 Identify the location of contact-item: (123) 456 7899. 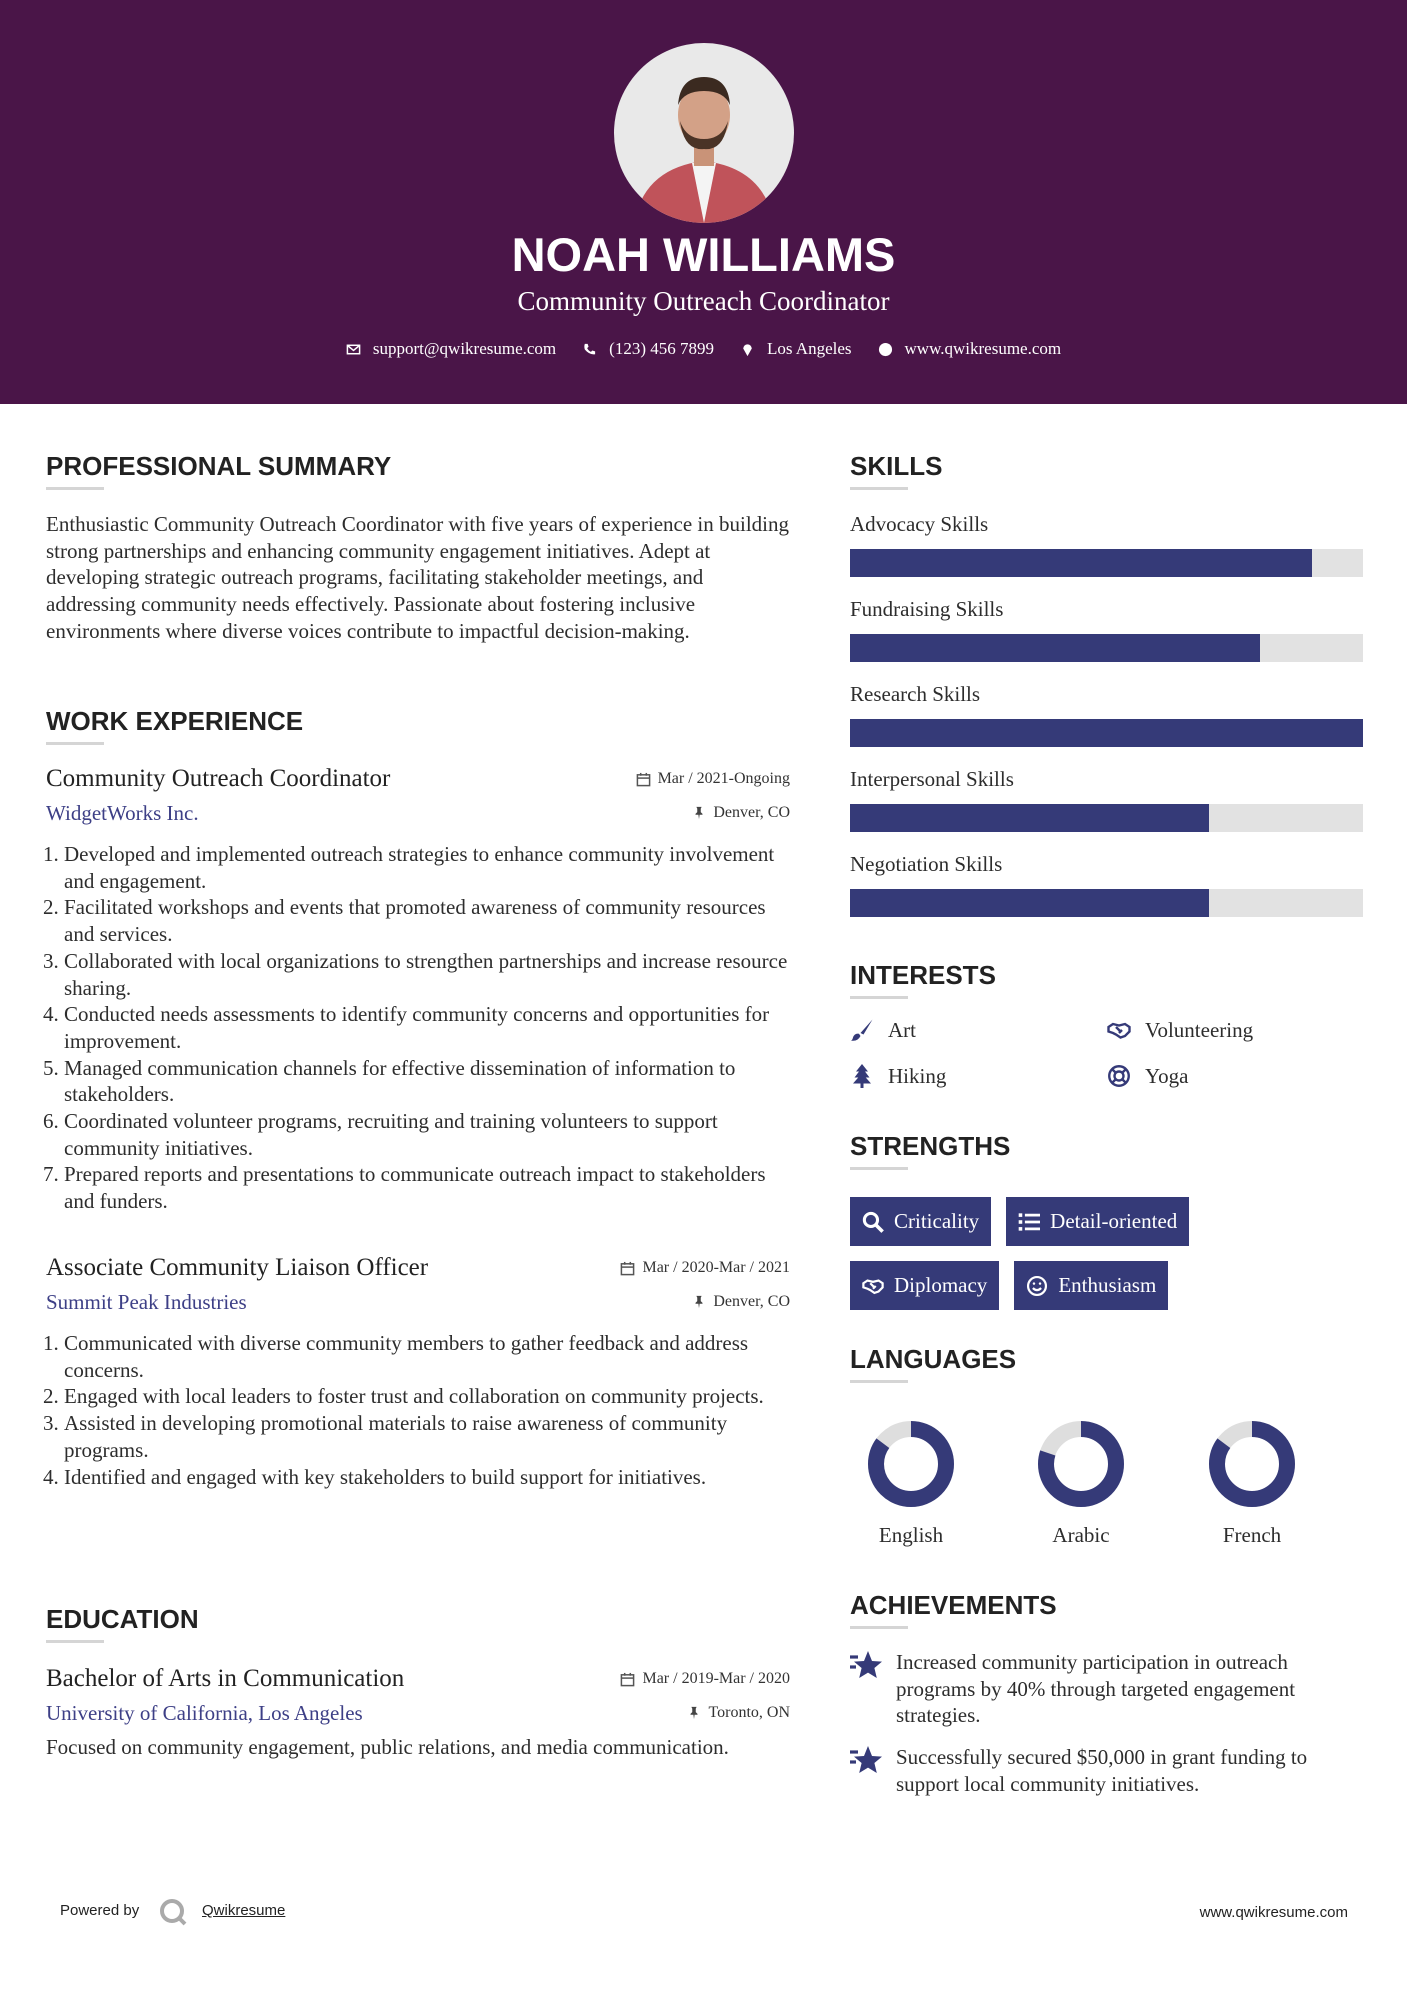
(648, 349).